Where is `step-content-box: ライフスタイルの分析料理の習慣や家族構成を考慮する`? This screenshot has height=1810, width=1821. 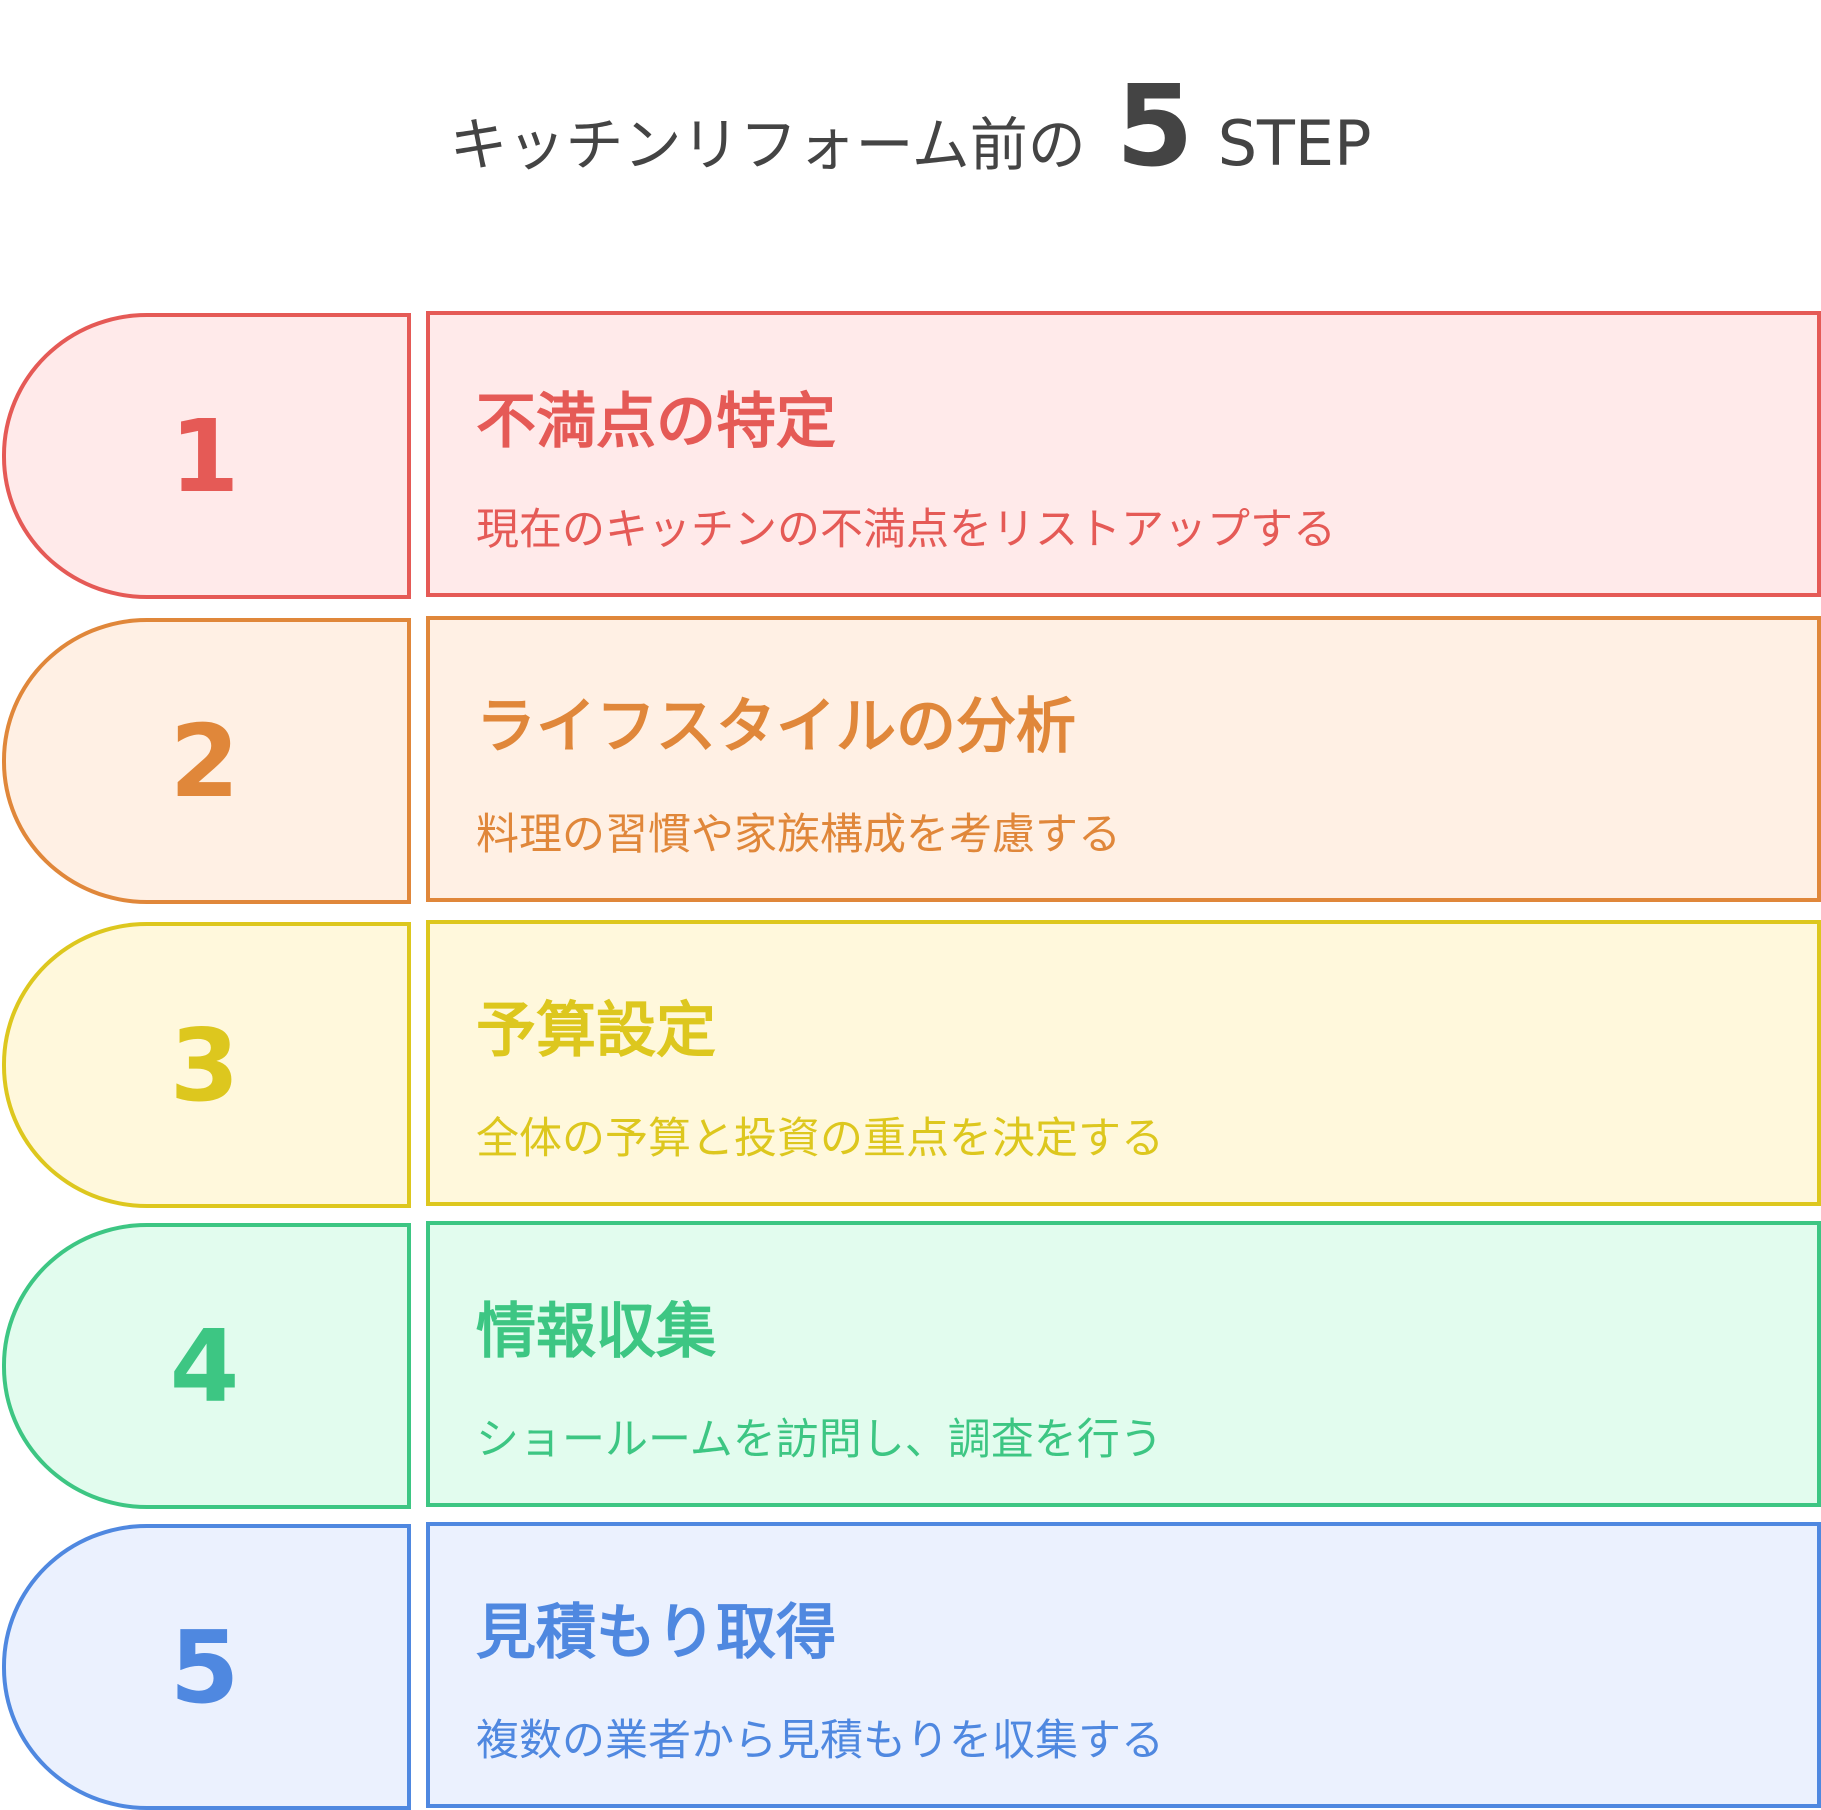 step-content-box: ライフスタイルの分析料理の習慣や家族構成を考慮する is located at coordinates (1123, 759).